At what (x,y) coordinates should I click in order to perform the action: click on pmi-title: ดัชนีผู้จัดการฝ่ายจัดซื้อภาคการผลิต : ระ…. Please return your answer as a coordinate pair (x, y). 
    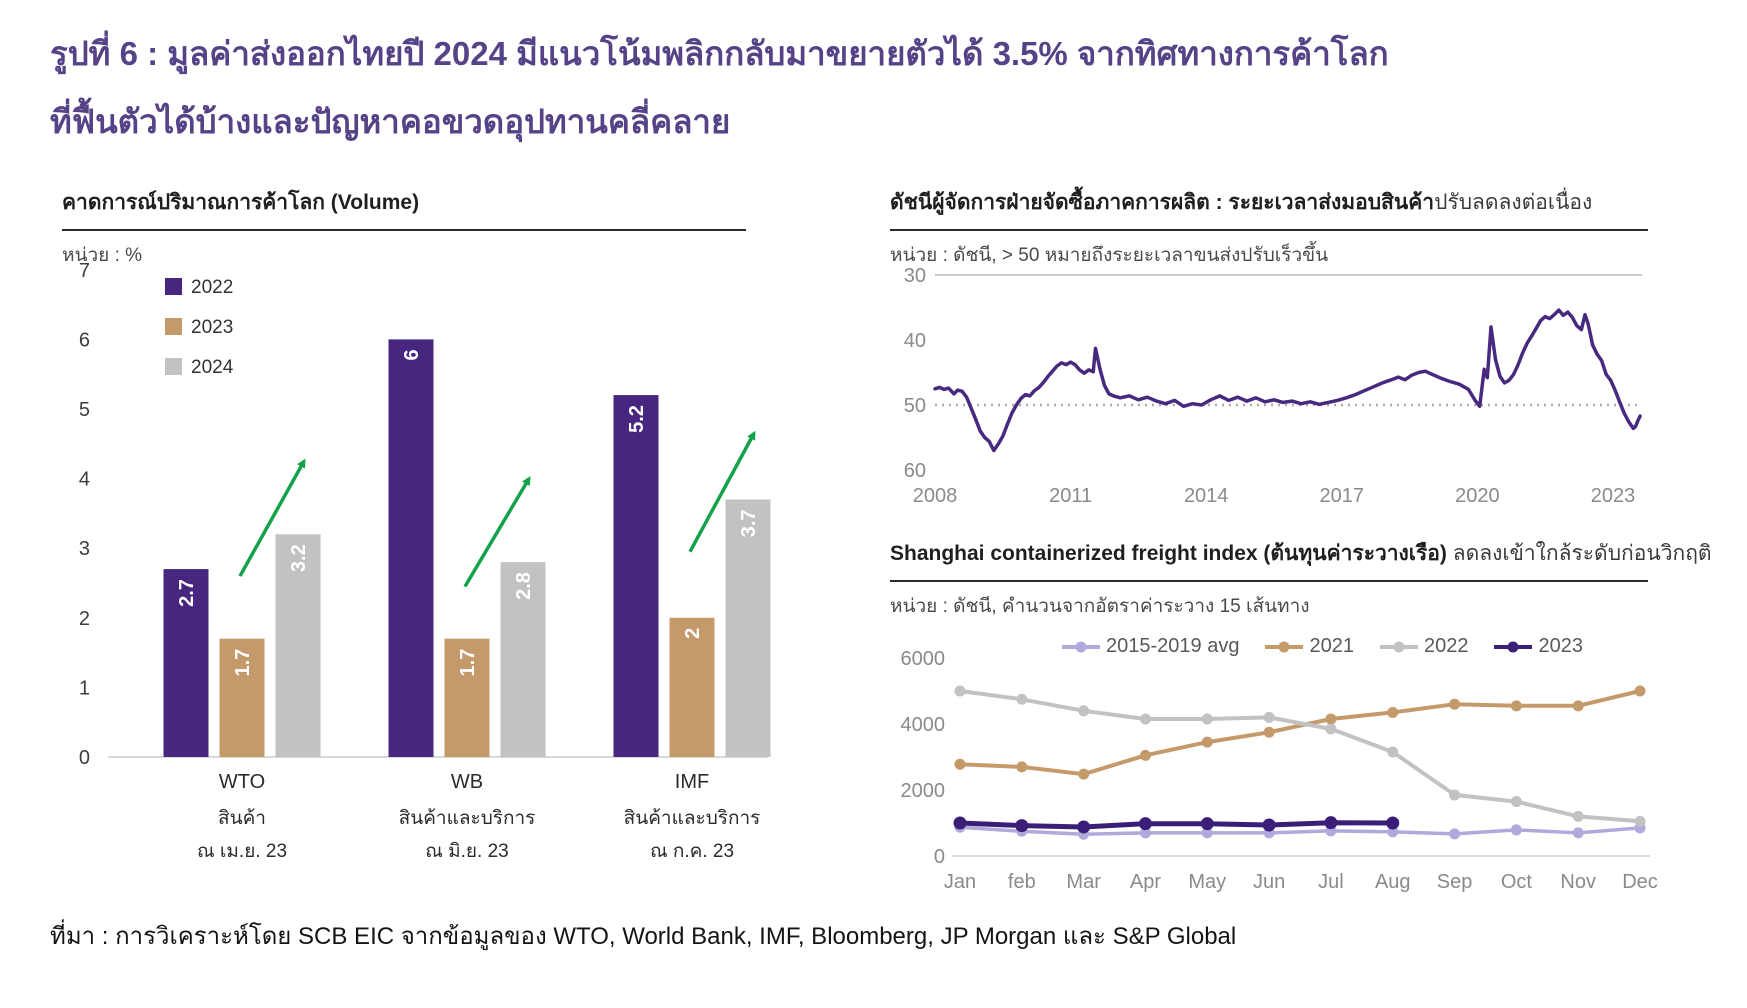
    Looking at the image, I should click on (1269, 208).